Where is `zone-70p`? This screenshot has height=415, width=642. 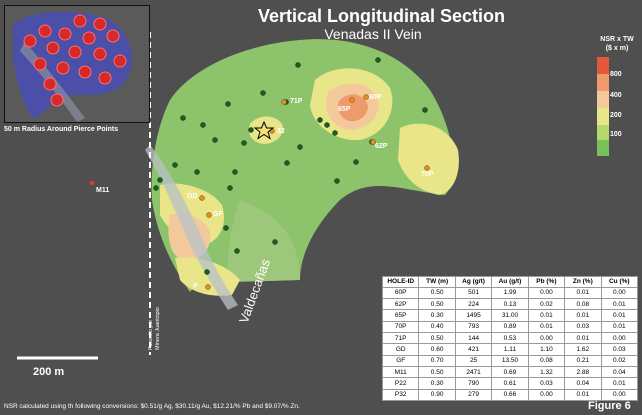 zone-70p is located at coordinates (428, 159).